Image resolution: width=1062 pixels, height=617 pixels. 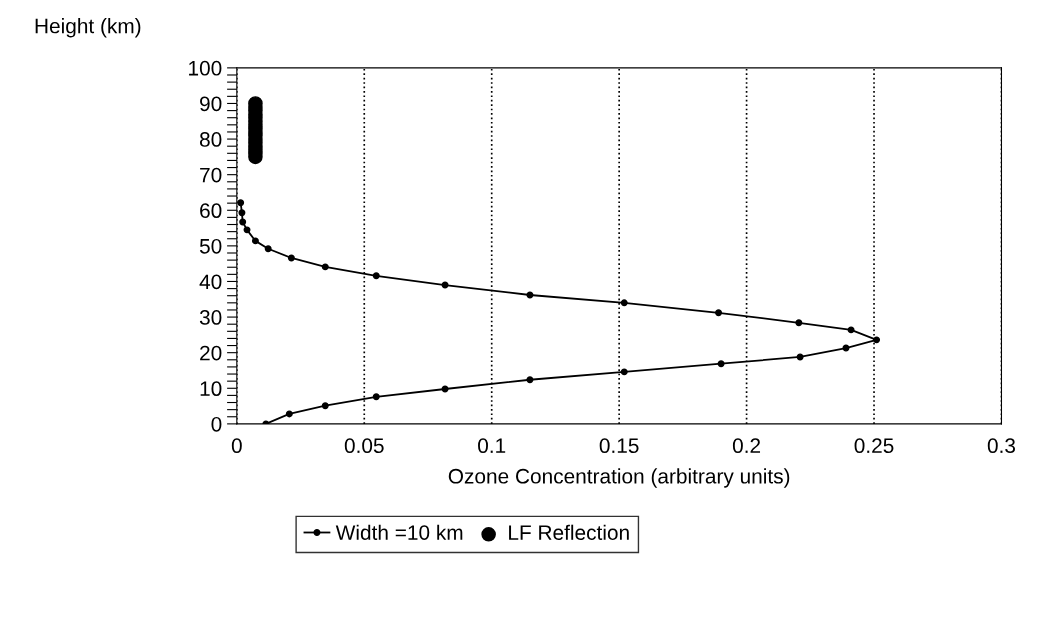 What do you see at coordinates (211, 353) in the screenshot?
I see `y-tick-label: 20` at bounding box center [211, 353].